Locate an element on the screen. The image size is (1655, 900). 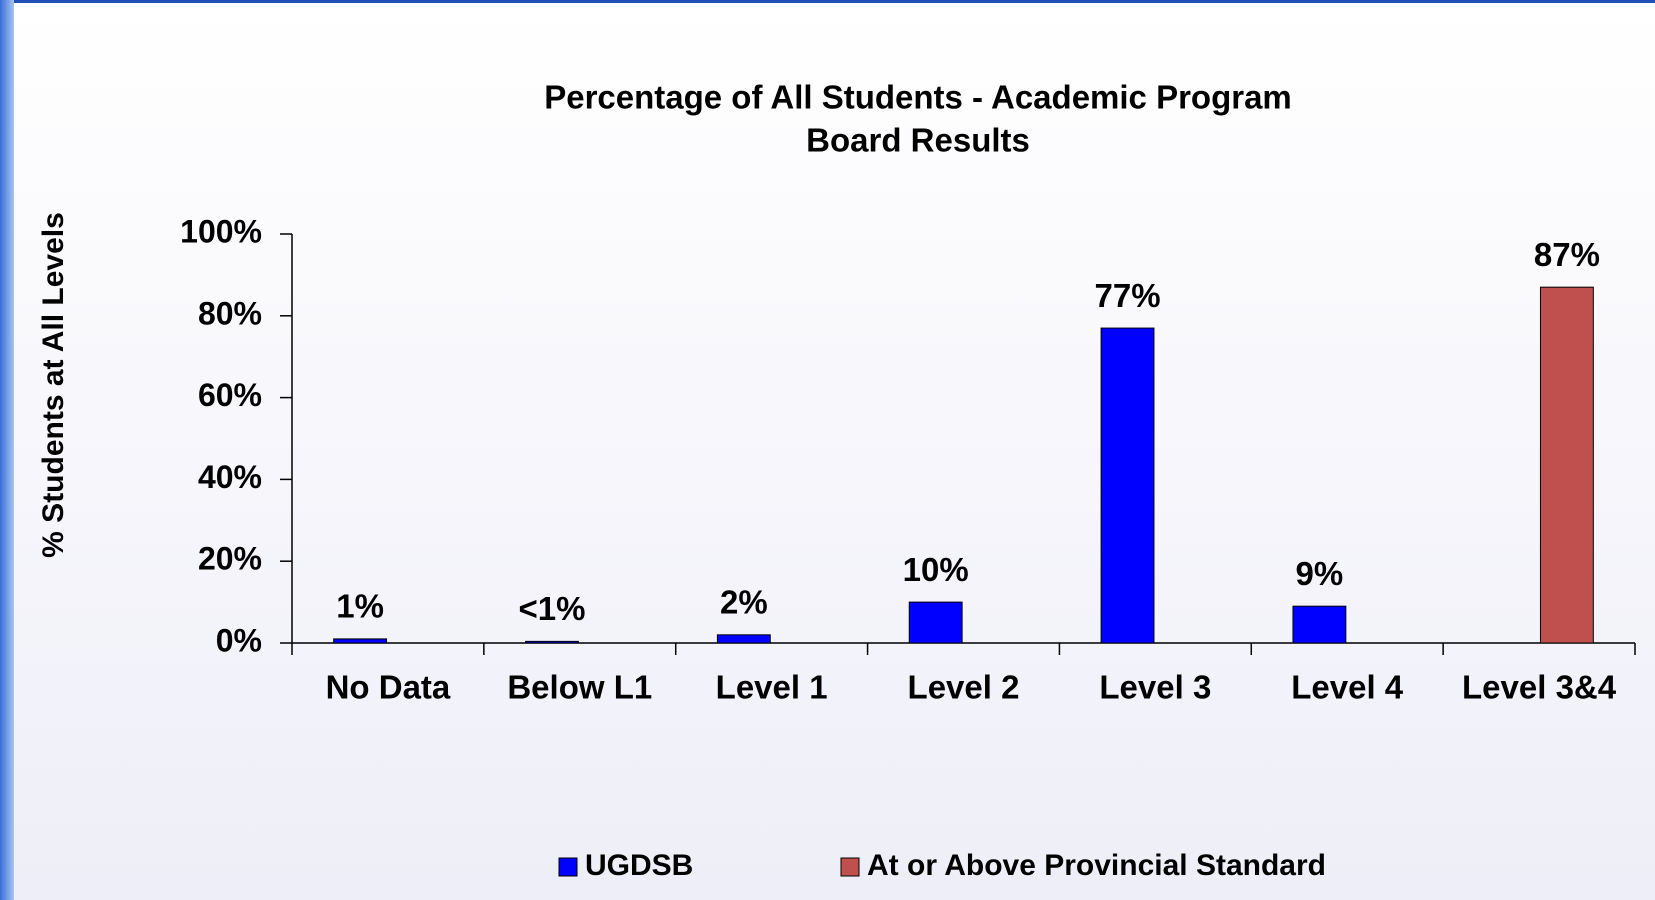
x-tick-label: Level 2 is located at coordinates (964, 687).